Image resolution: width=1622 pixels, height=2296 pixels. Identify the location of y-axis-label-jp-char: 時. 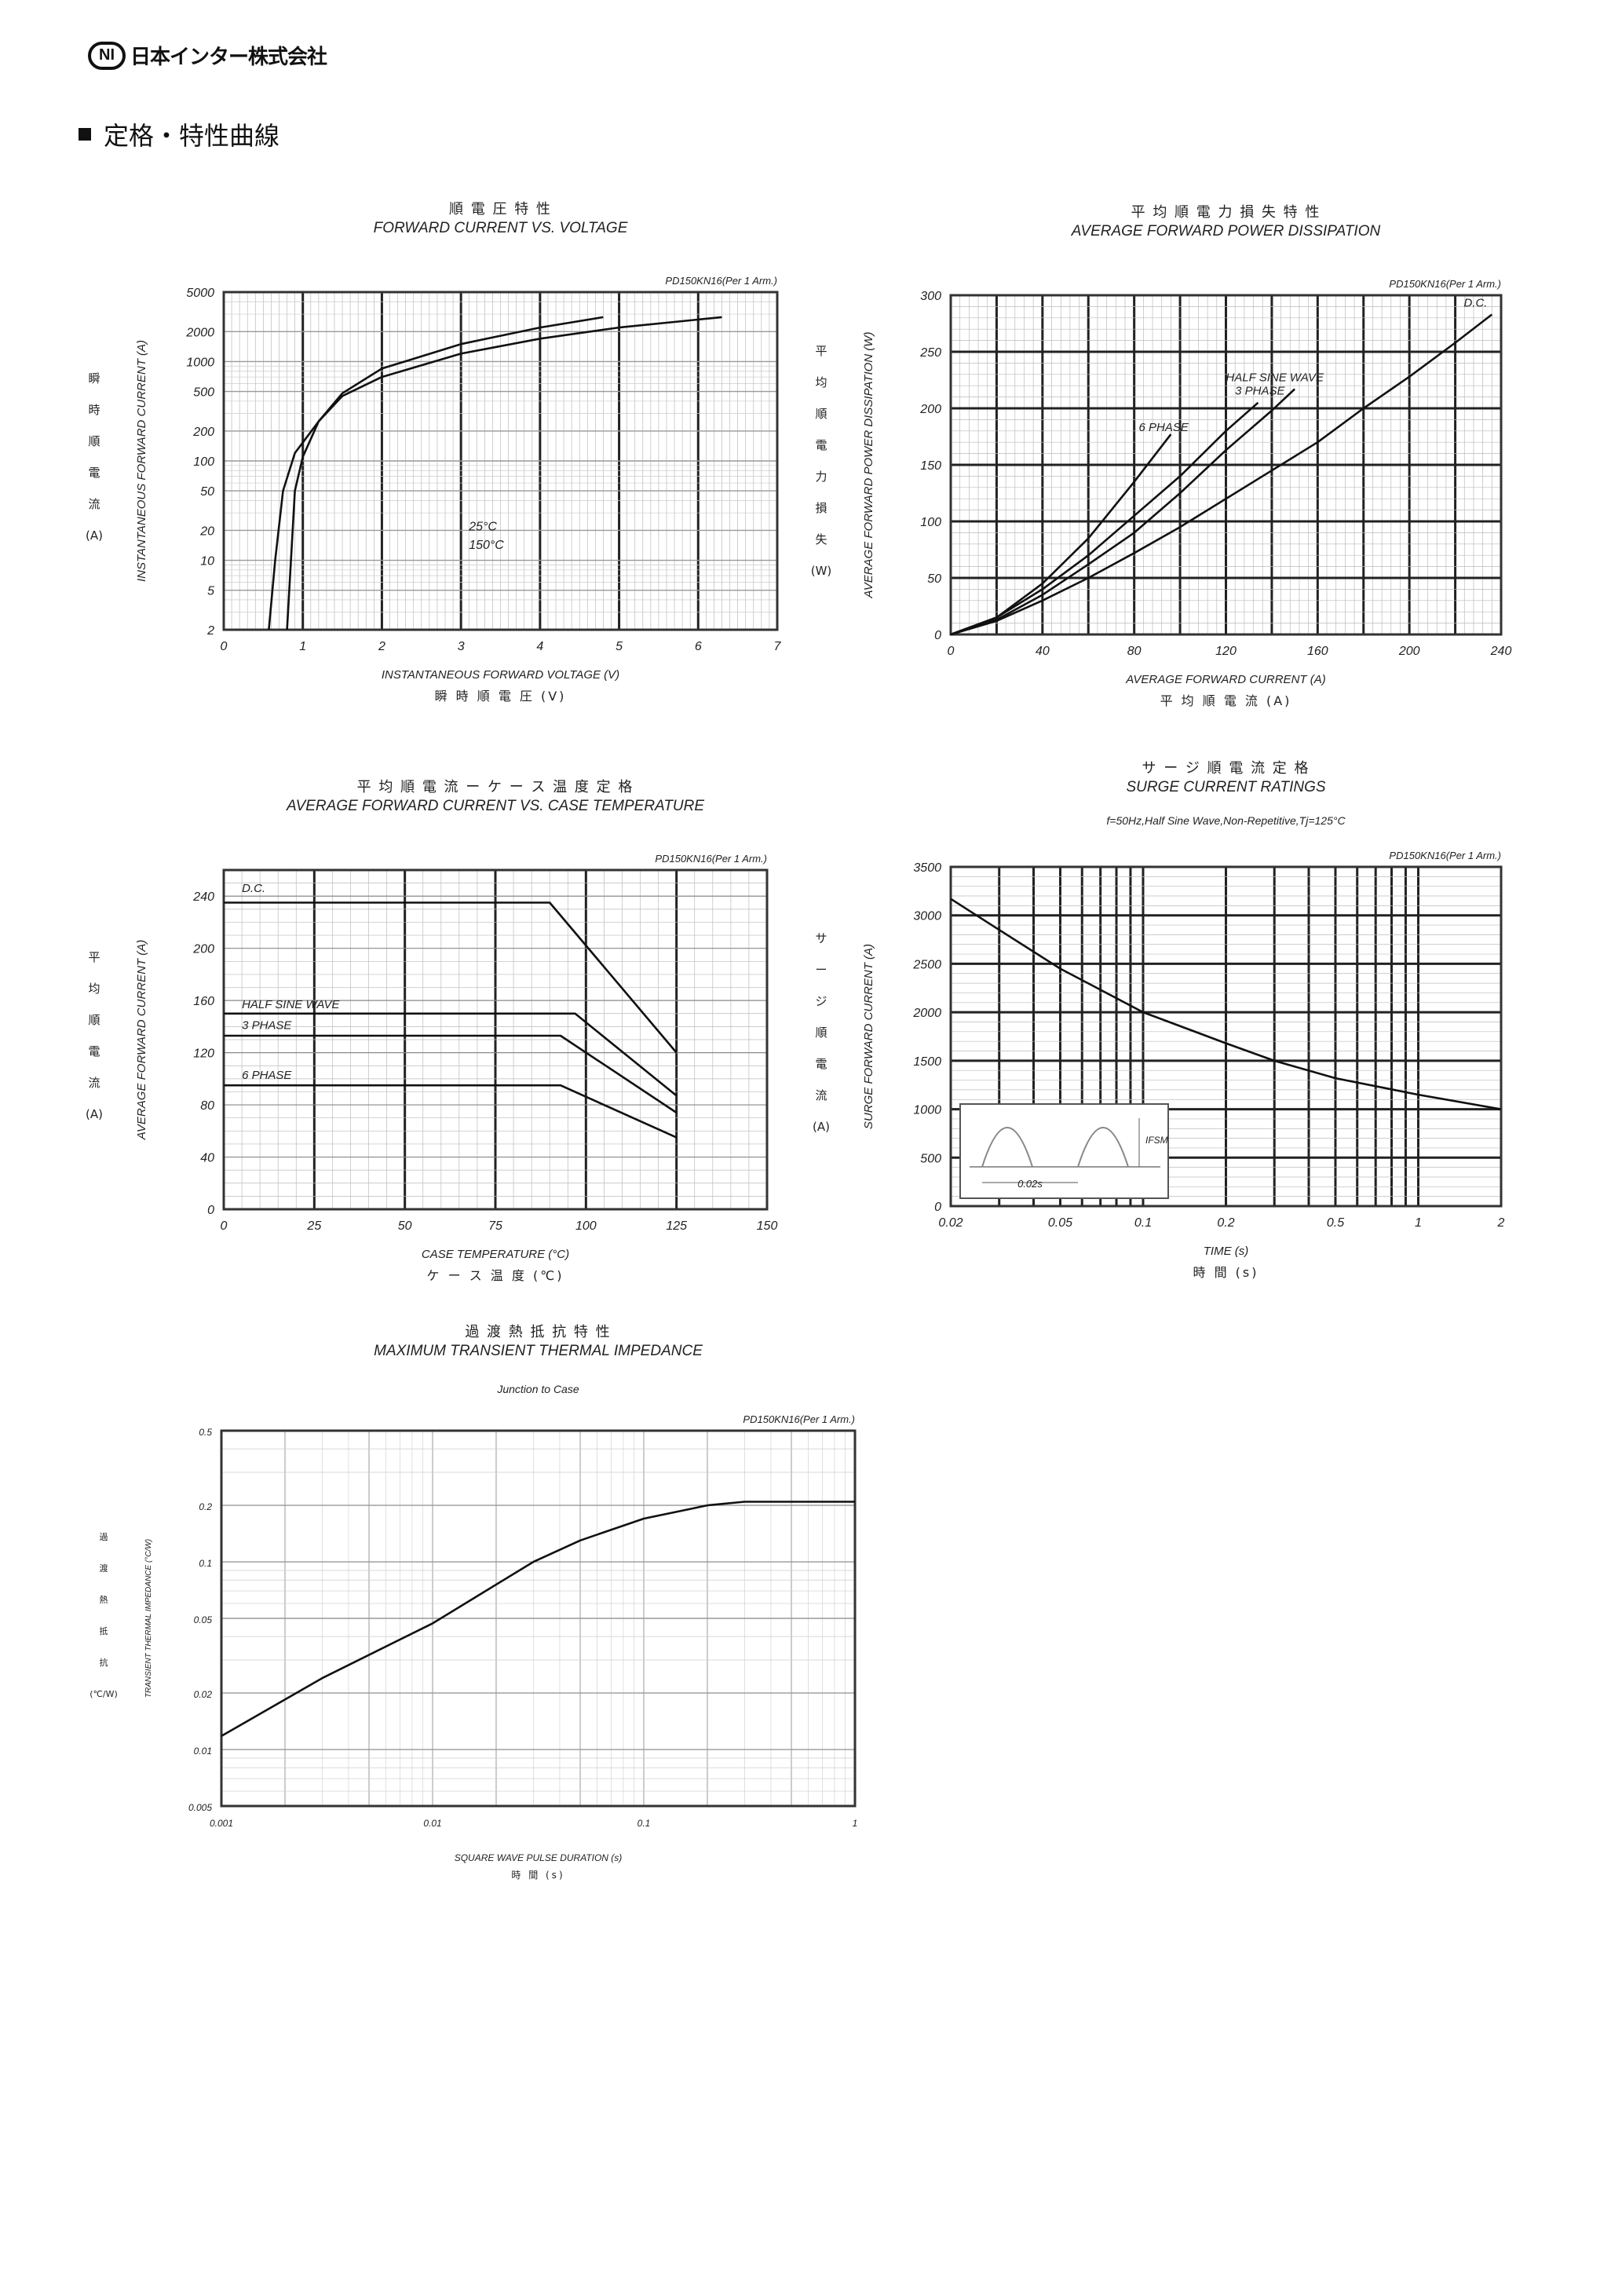
(94, 410).